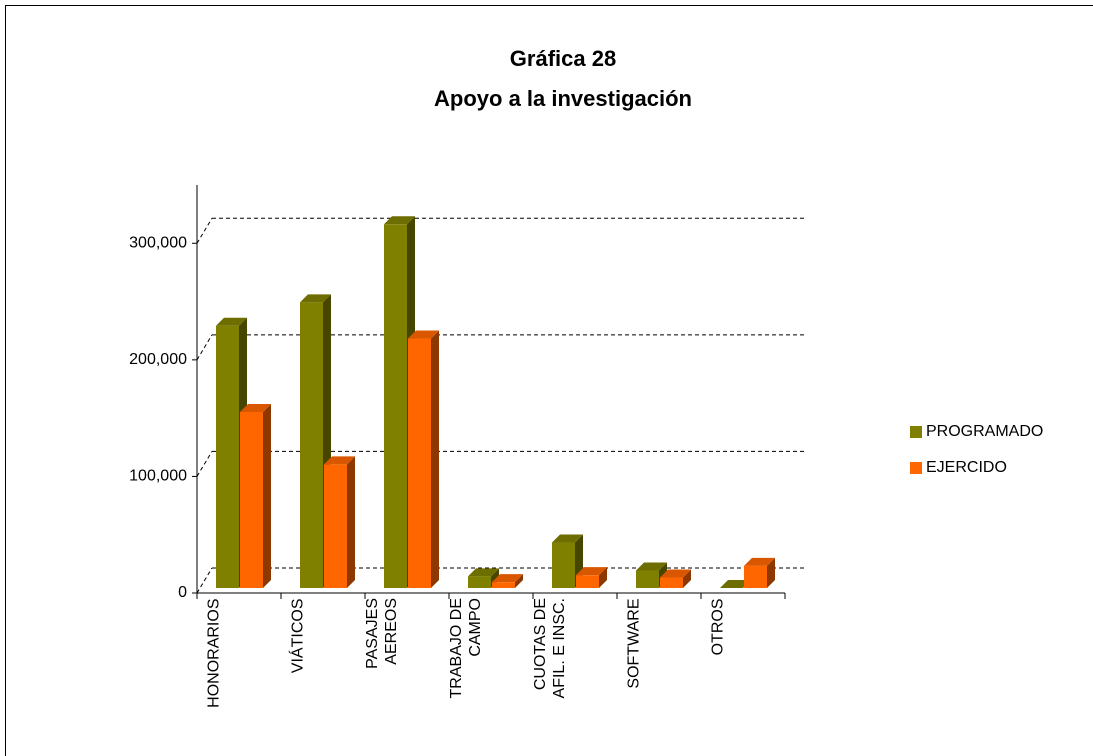 The height and width of the screenshot is (756, 1093). I want to click on x-tick-label: SOFTWARE, so click(634, 643).